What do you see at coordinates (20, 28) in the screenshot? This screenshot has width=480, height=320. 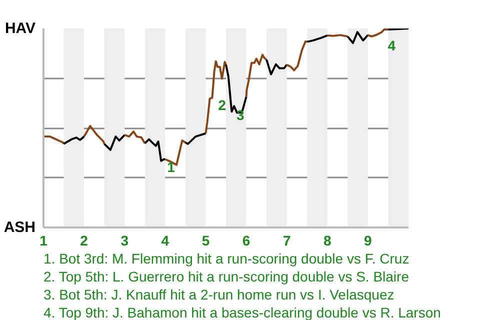 I see `text: HAV` at bounding box center [20, 28].